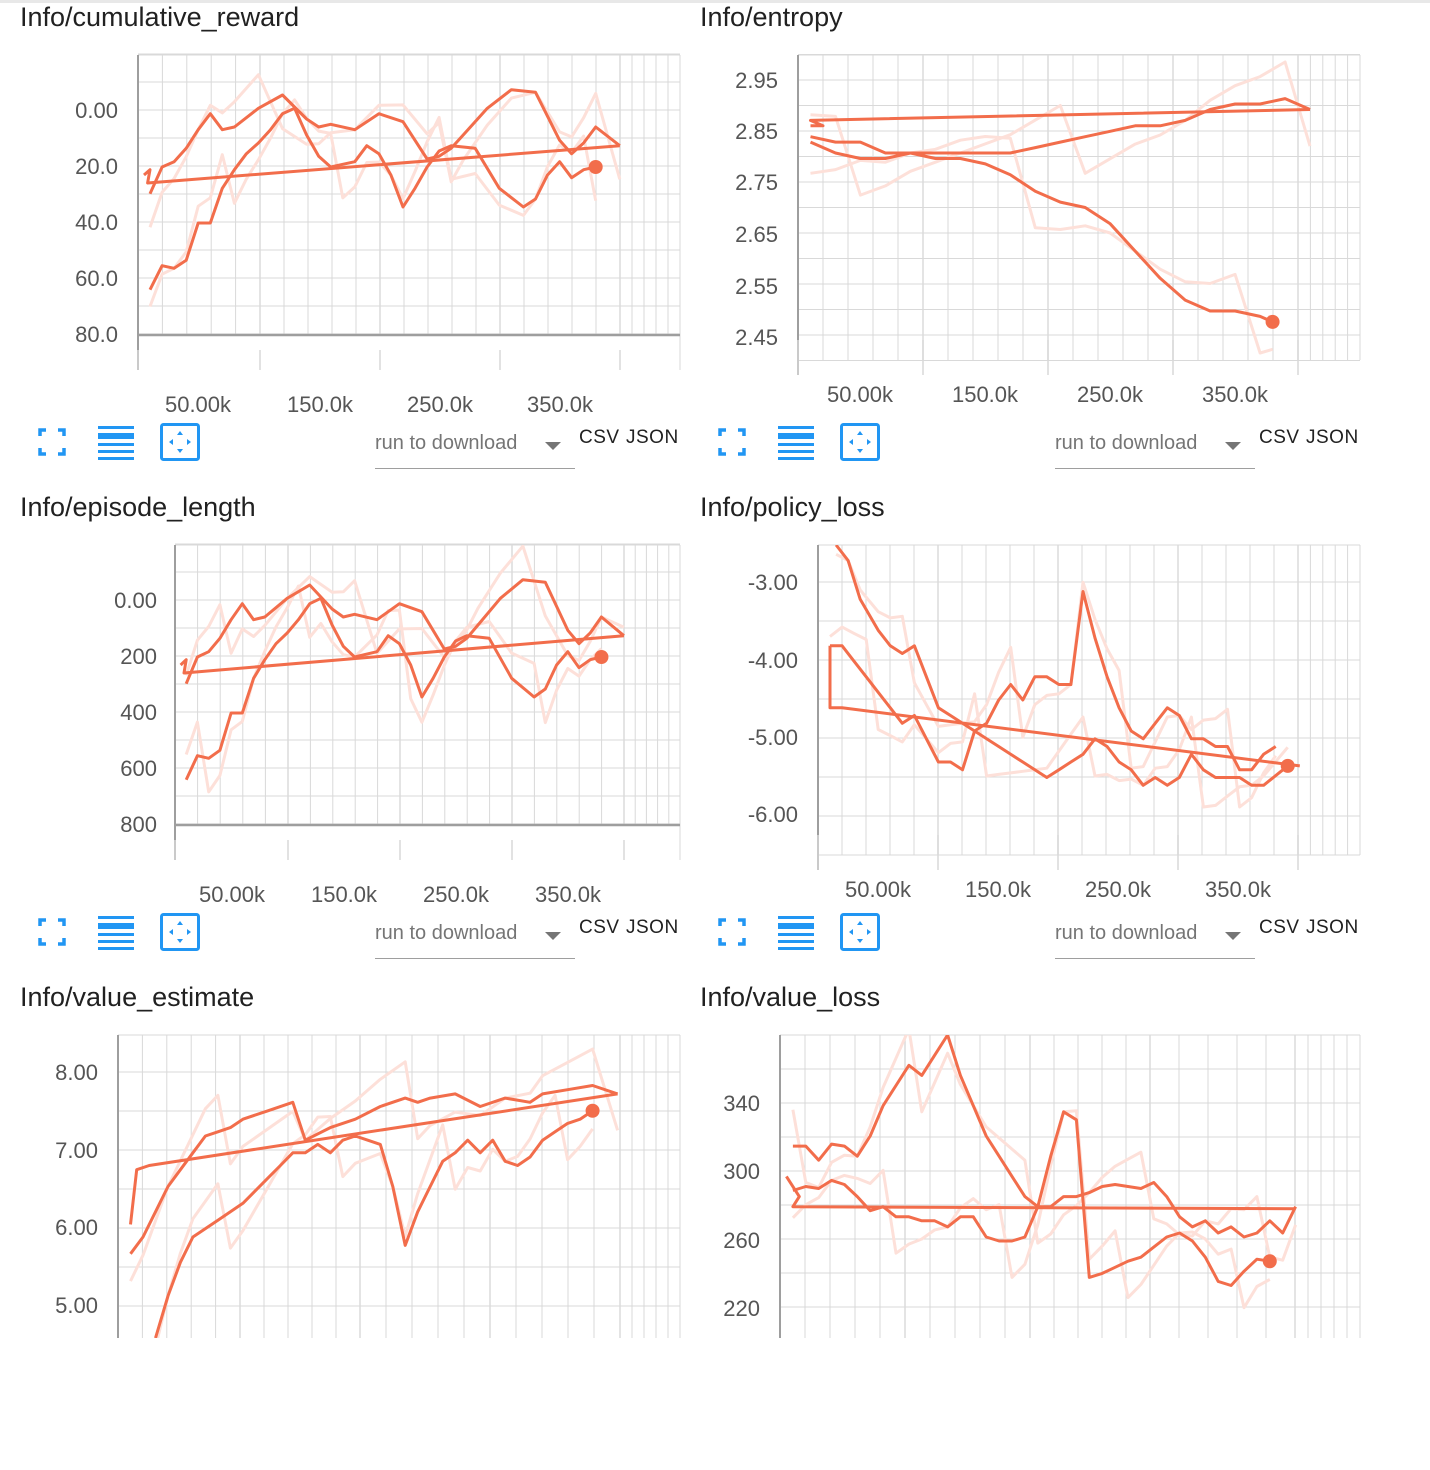 The width and height of the screenshot is (1430, 1470). I want to click on chart-title: Info/value_loss, so click(790, 997).